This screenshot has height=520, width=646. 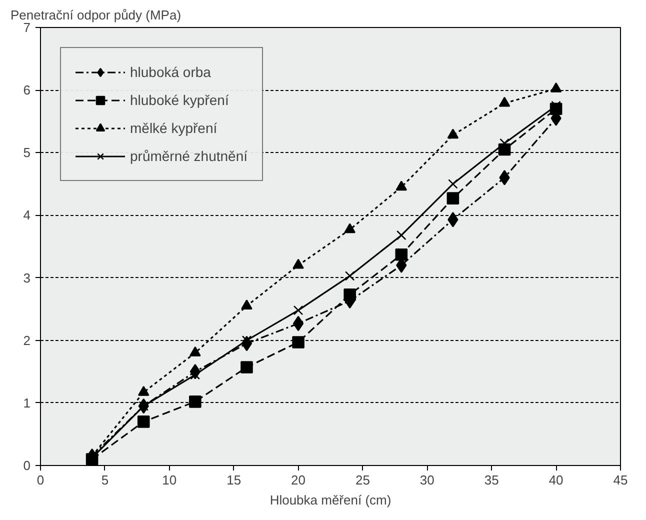 What do you see at coordinates (362, 480) in the screenshot?
I see `x-tick-label: 25` at bounding box center [362, 480].